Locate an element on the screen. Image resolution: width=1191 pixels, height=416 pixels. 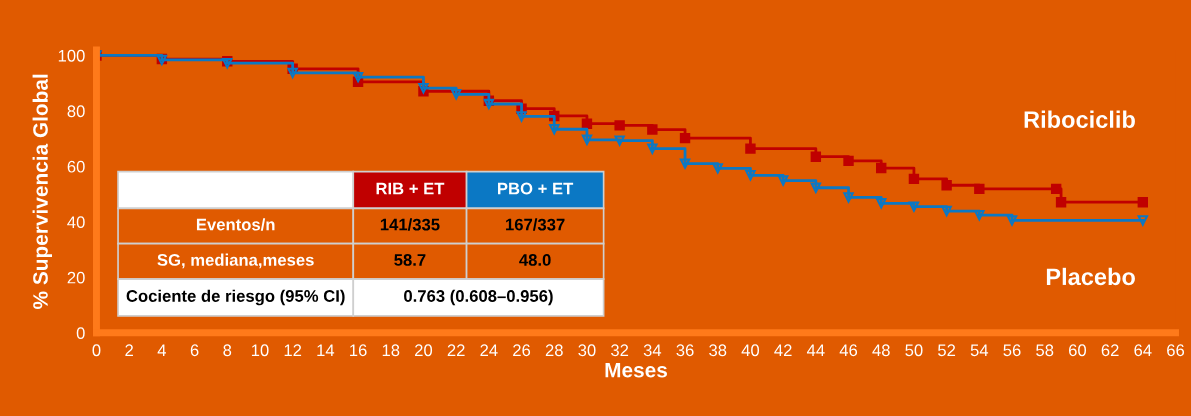
x-tick-label: 30 is located at coordinates (587, 350).